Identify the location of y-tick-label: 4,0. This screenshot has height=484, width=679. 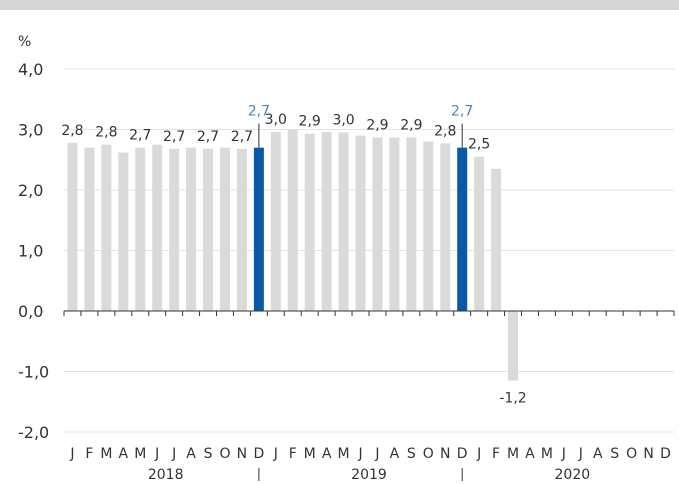
(30, 69).